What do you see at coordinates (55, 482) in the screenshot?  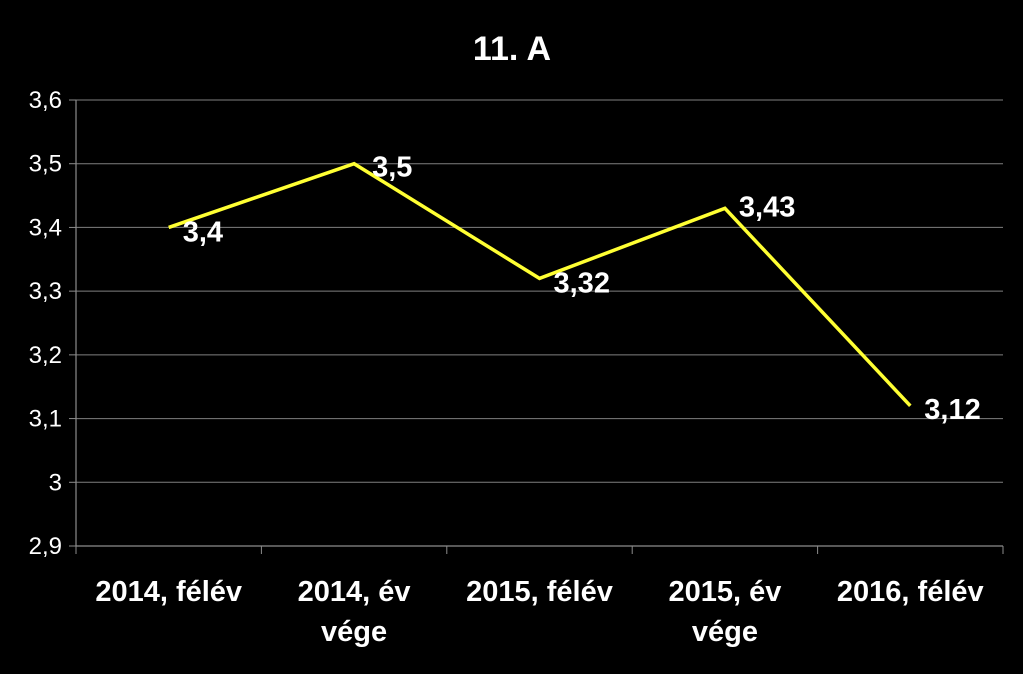 I see `y-tick-label: 3` at bounding box center [55, 482].